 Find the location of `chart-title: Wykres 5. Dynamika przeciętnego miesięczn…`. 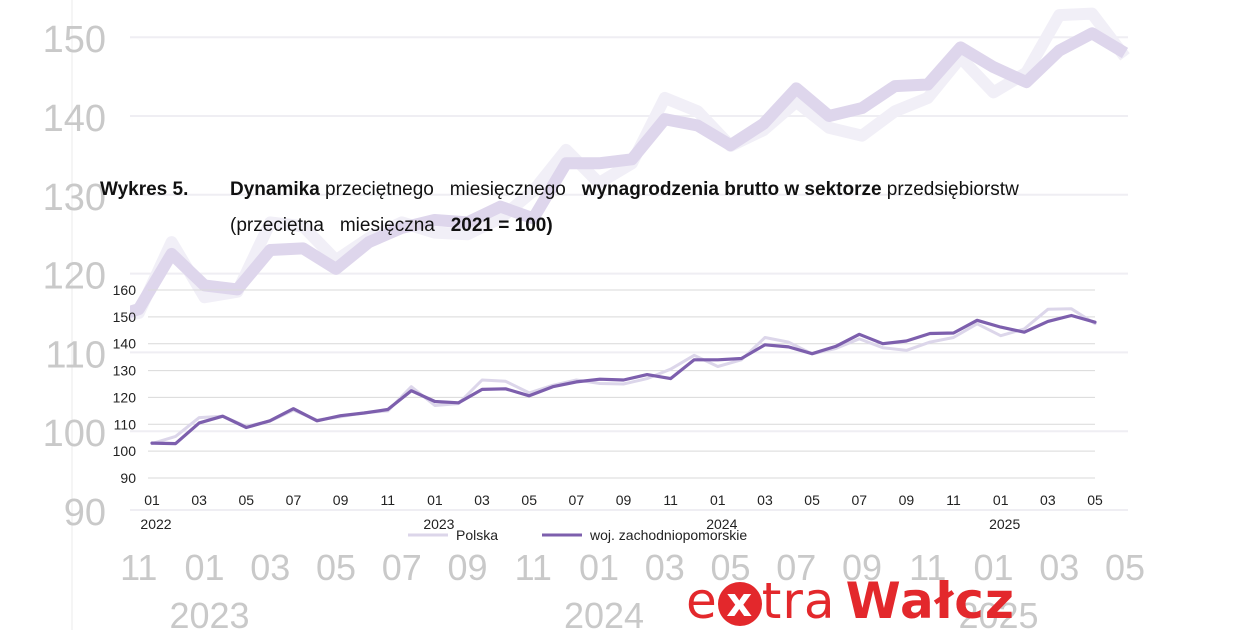

chart-title: Wykres 5. Dynamika przeciętnego miesięczn… is located at coordinates (610, 208).